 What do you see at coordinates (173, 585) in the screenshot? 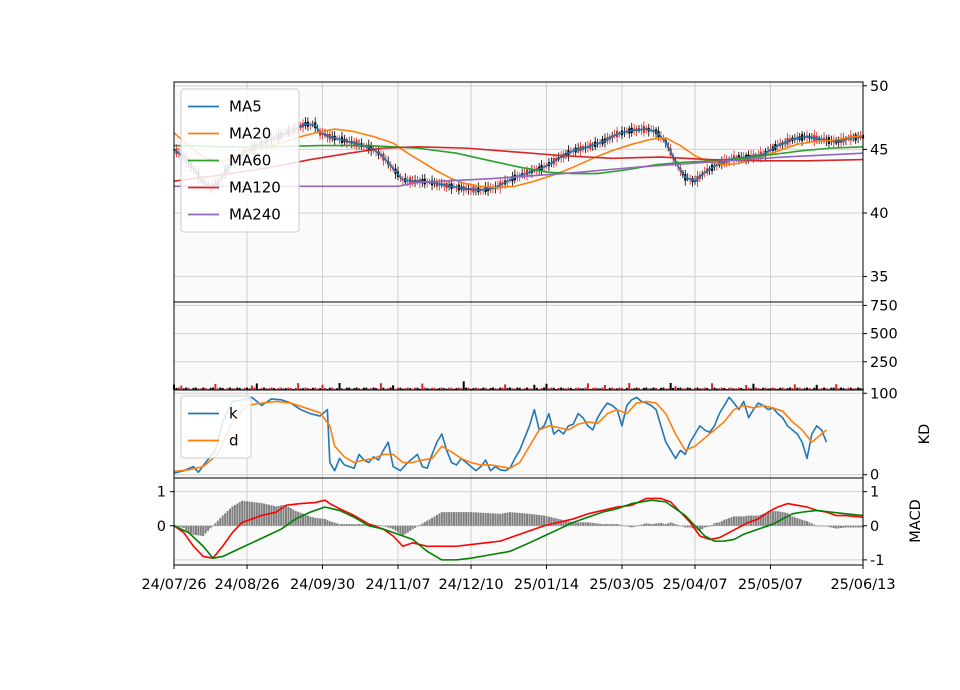
I see `x-tick-label: 24/07/26` at bounding box center [173, 585].